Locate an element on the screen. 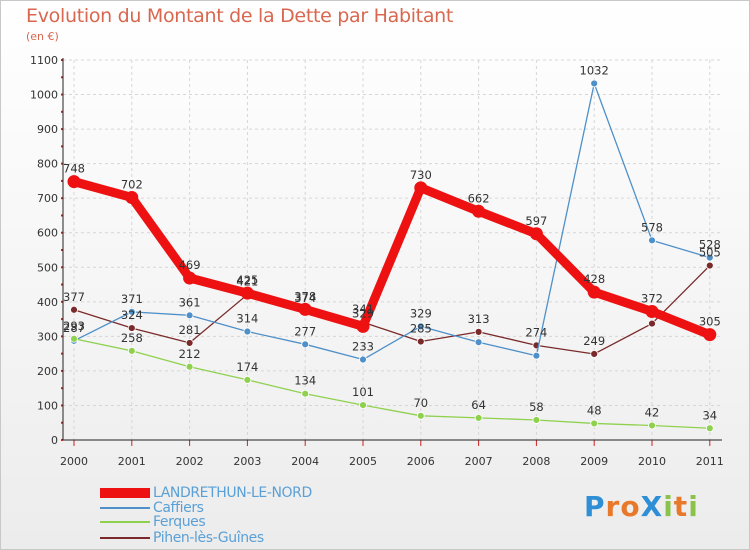  data-label-pihen-l-s-gu-nes: 281 is located at coordinates (190, 330).